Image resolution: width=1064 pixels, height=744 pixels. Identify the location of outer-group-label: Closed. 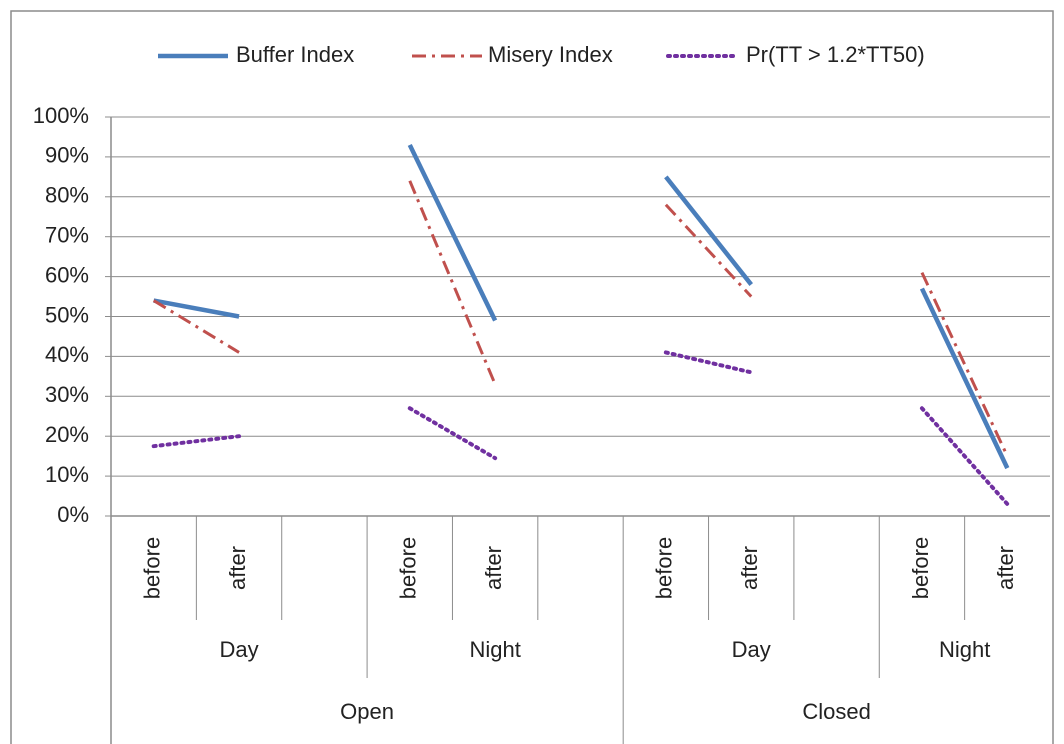
(836, 711).